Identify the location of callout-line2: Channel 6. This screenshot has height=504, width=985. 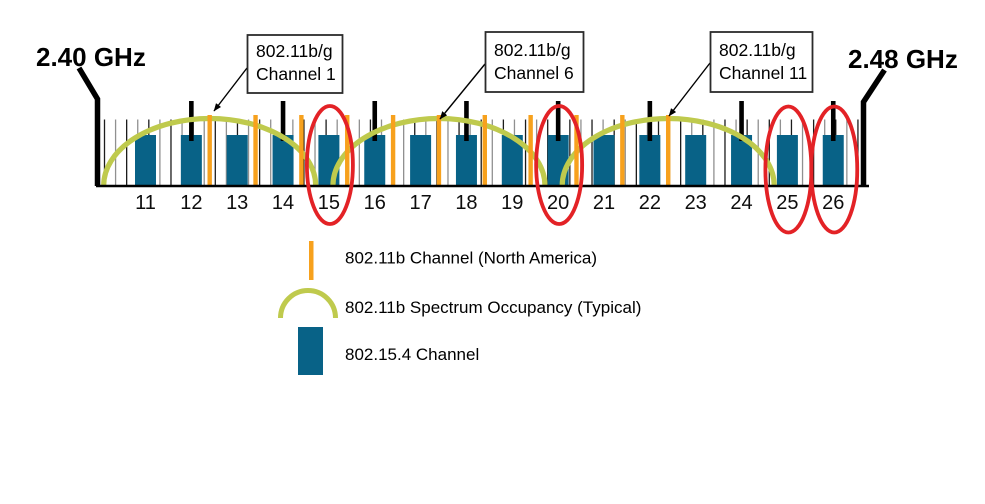
(534, 73).